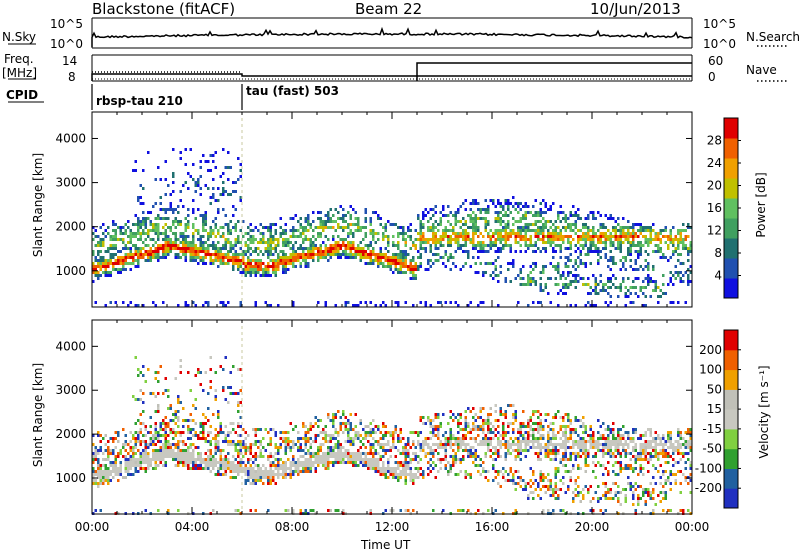  Describe the element at coordinates (714, 409) in the screenshot. I see `colorbar-tick-label-1-3: 15` at that location.